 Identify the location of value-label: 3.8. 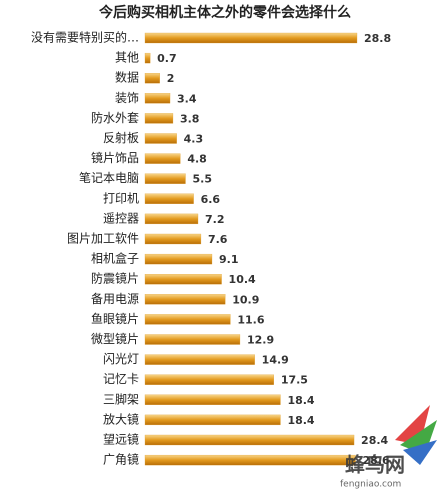
(190, 118).